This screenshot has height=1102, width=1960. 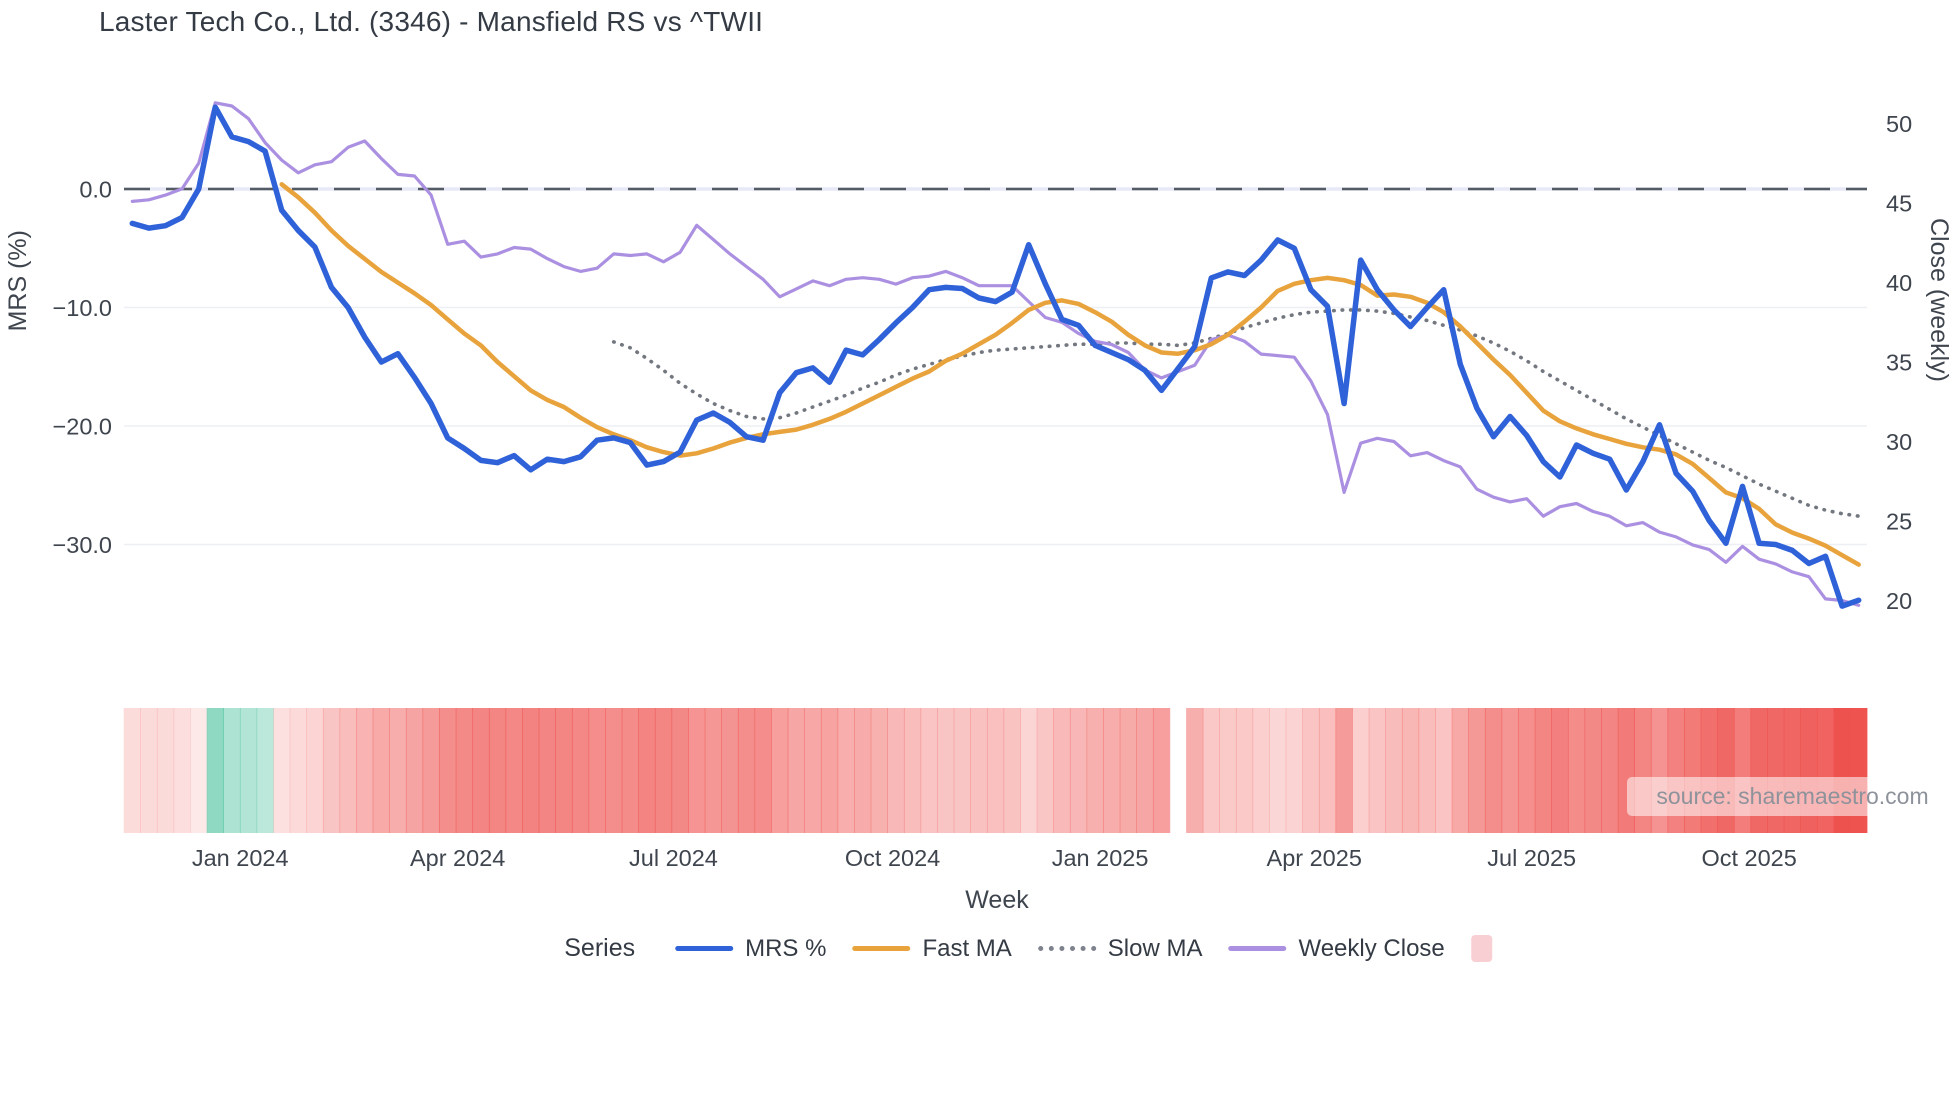 I want to click on series-line-slow-ma, so click(x=1236, y=413).